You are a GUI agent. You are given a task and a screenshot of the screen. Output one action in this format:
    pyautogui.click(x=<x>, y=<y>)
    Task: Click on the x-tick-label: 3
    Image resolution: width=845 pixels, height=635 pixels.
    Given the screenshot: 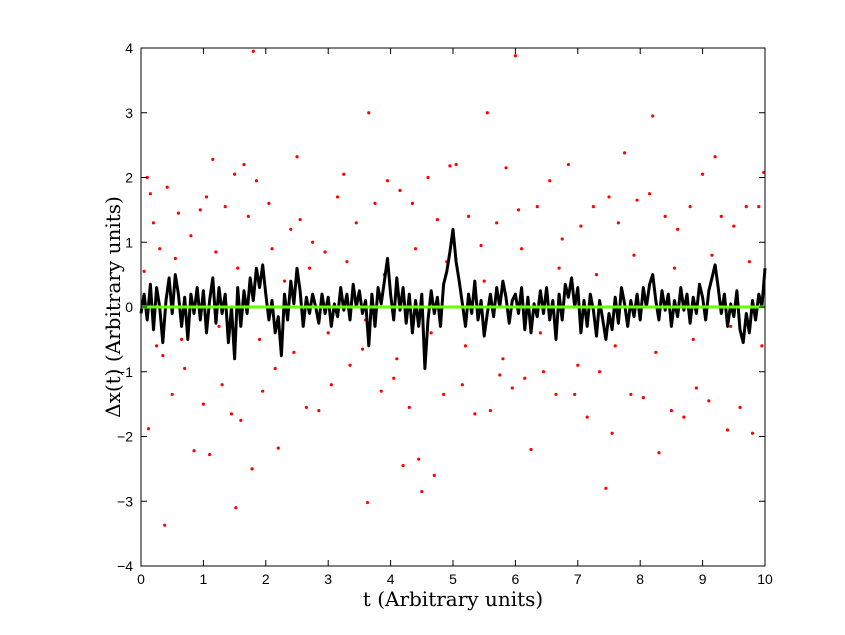 What is the action you would take?
    pyautogui.click(x=328, y=579)
    